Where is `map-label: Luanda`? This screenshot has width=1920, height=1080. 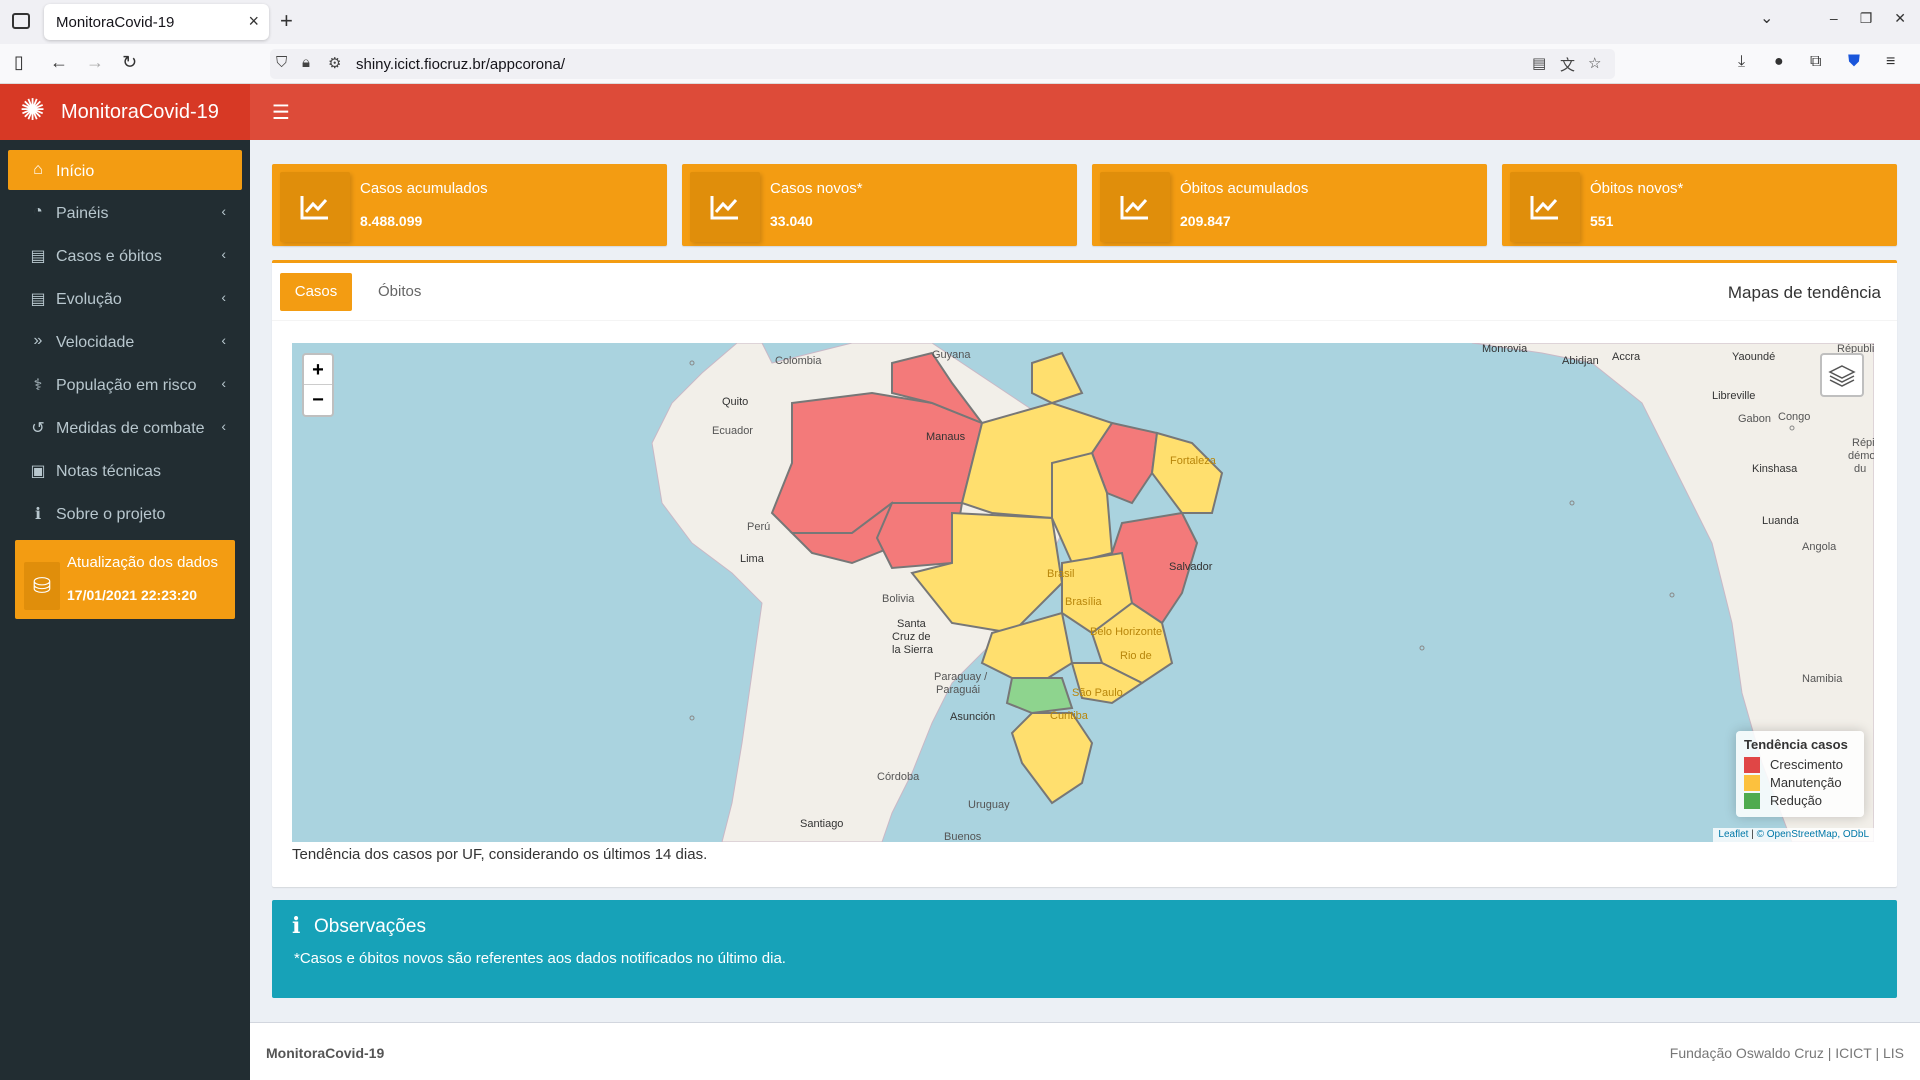
map-label: Luanda is located at coordinates (1780, 521).